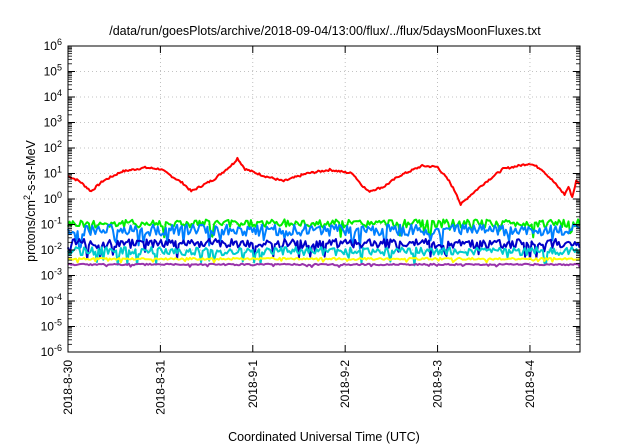  I want to click on y-tick-label: 10⁶, so click(53, 45).